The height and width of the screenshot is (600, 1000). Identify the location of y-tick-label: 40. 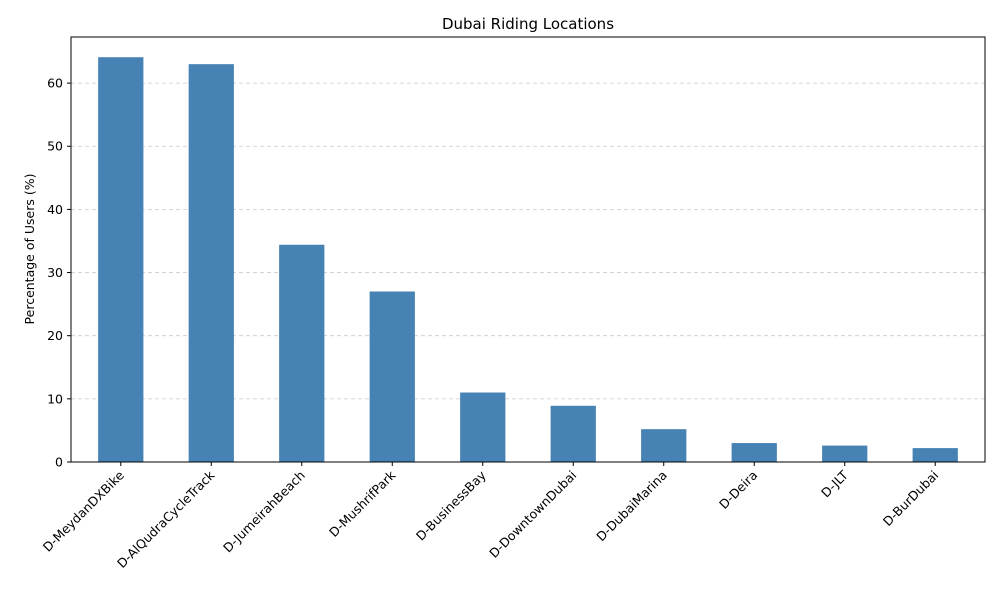
(55, 209).